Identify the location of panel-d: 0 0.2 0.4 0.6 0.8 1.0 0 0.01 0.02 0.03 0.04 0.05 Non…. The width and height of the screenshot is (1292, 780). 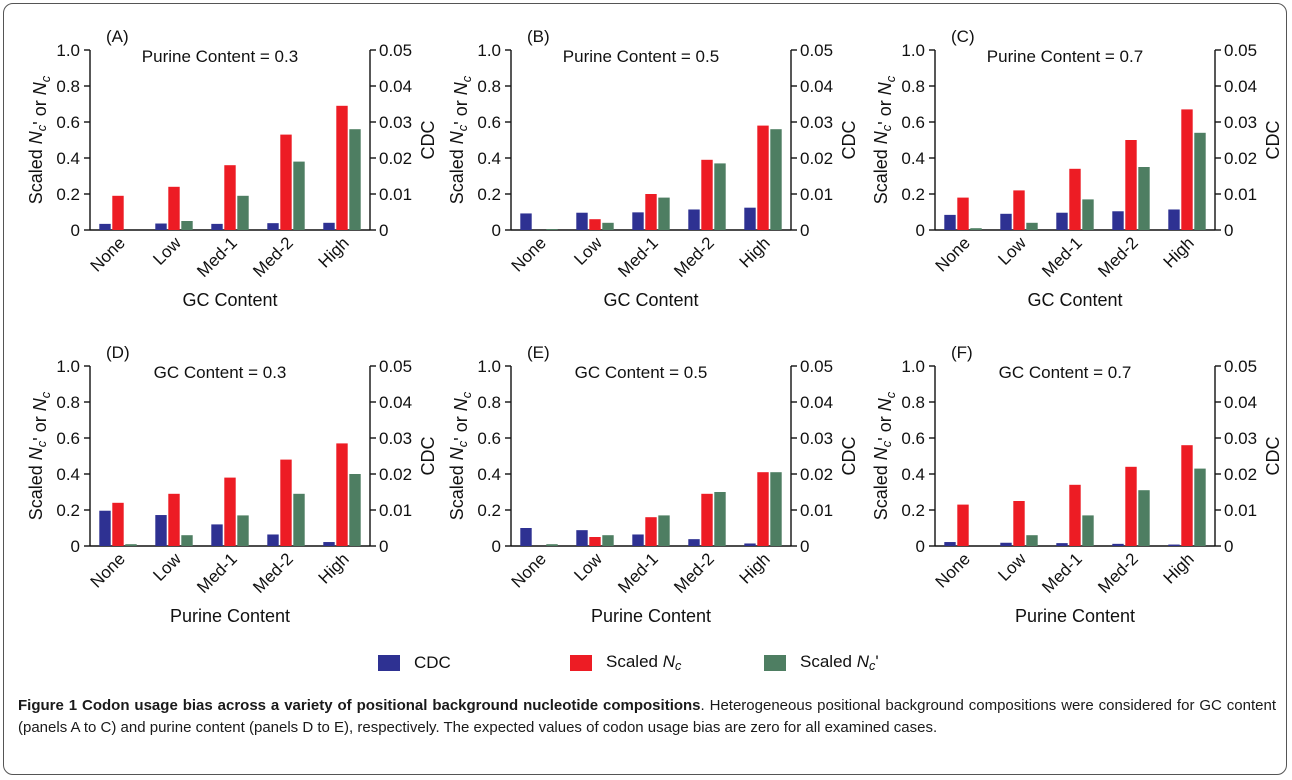
(232, 484).